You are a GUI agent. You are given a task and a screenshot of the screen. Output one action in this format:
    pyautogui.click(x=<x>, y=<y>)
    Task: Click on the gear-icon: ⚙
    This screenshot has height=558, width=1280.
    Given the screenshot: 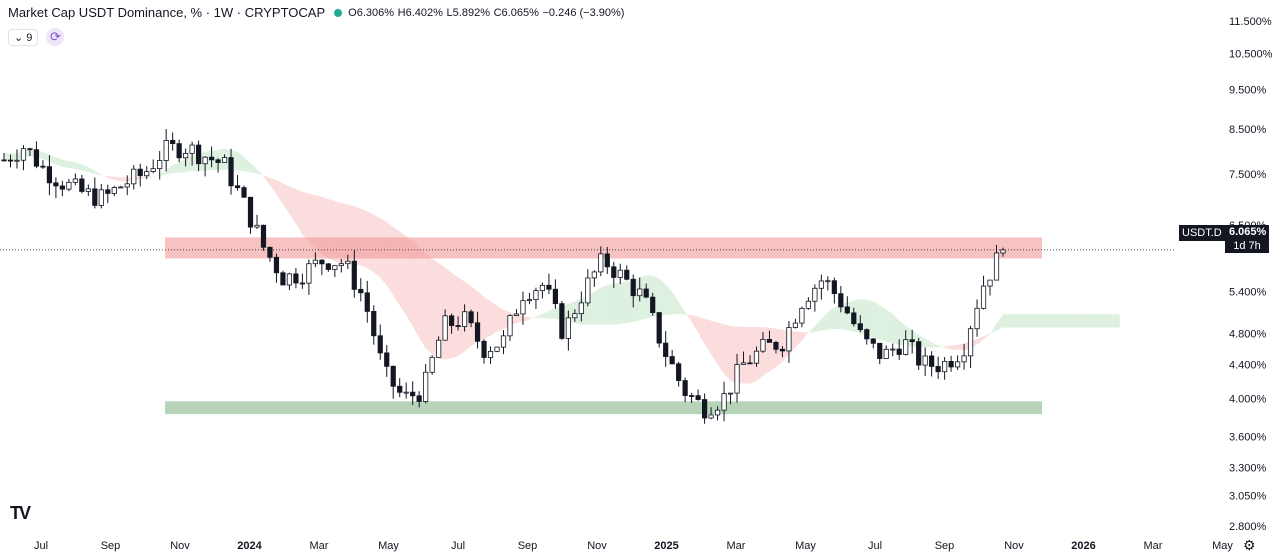 What is the action you would take?
    pyautogui.click(x=1249, y=545)
    